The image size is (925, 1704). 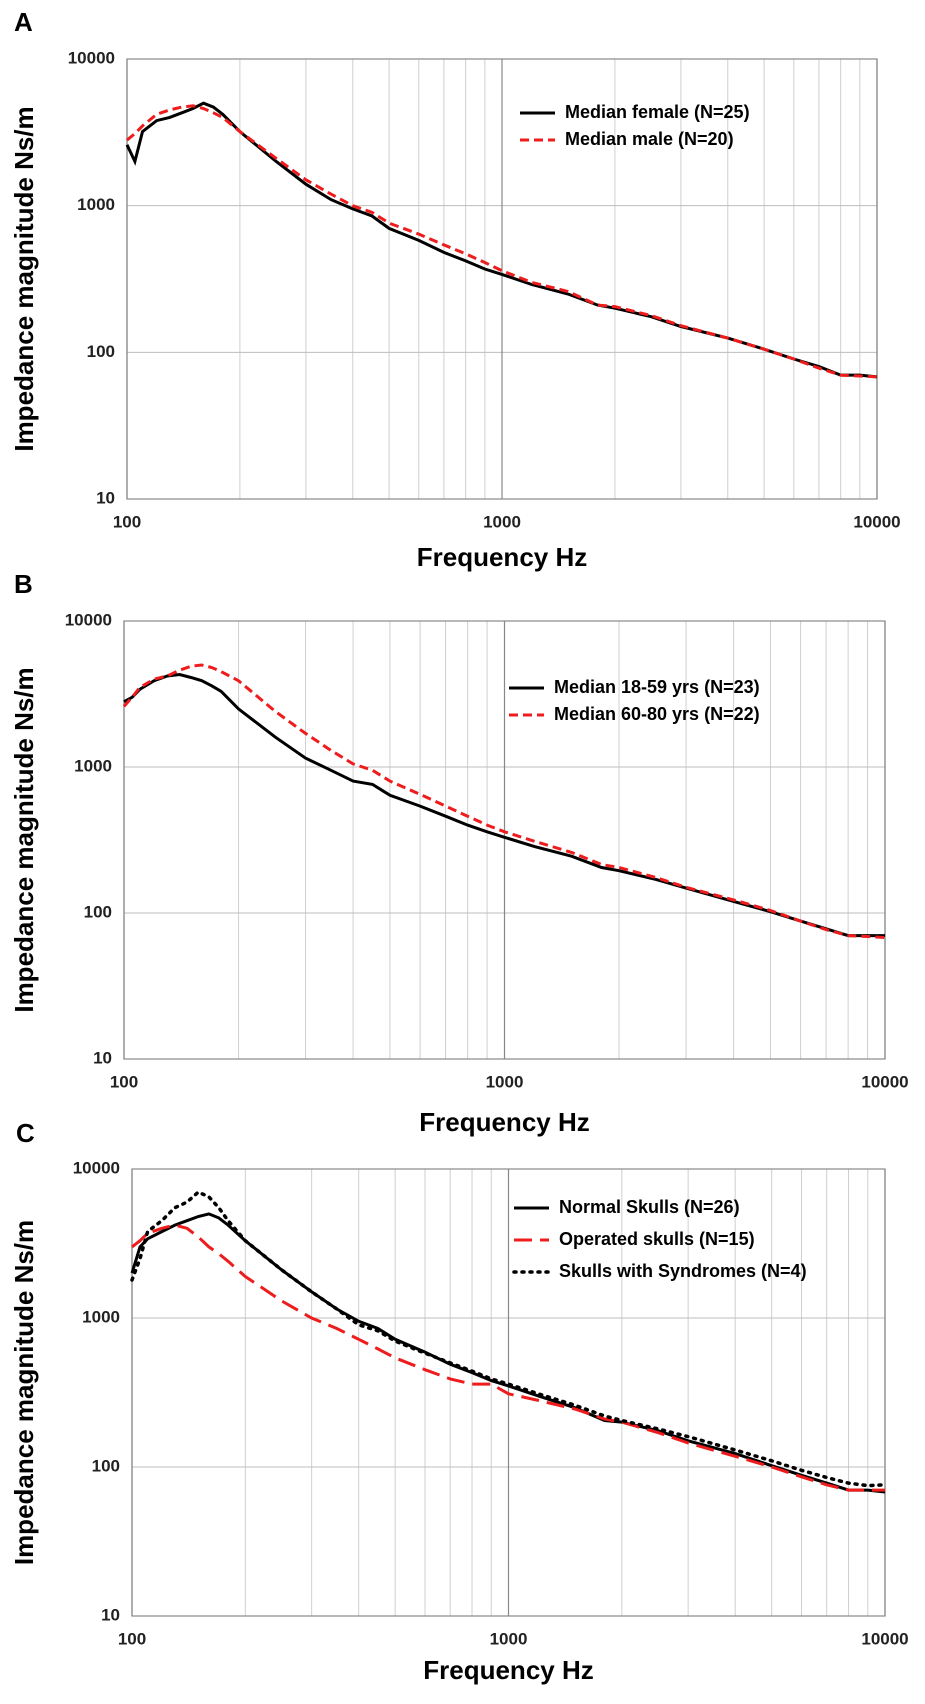 I want to click on panel-label: B, so click(x=23, y=584).